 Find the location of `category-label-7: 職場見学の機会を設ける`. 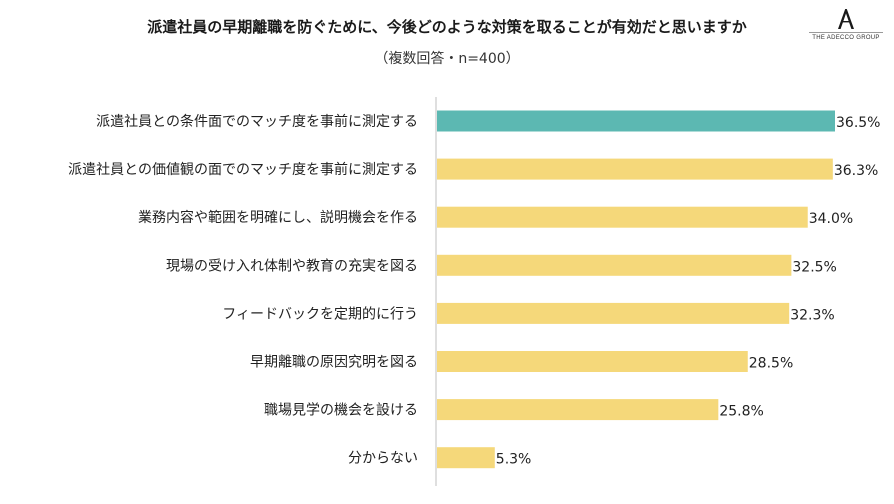

category-label-7: 職場見学の機会を設ける is located at coordinates (341, 411).